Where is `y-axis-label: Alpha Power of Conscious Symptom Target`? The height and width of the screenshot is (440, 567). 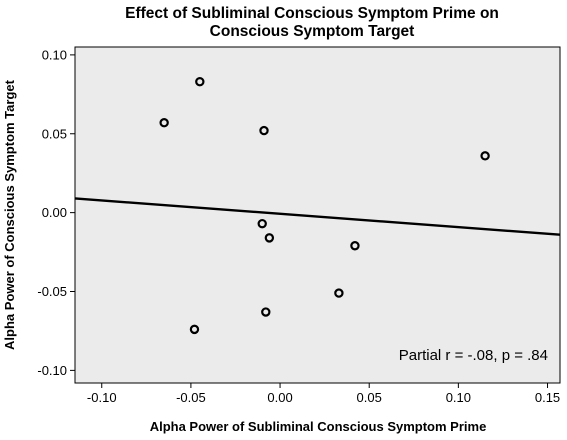 y-axis-label: Alpha Power of Conscious Symptom Target is located at coordinates (9, 214).